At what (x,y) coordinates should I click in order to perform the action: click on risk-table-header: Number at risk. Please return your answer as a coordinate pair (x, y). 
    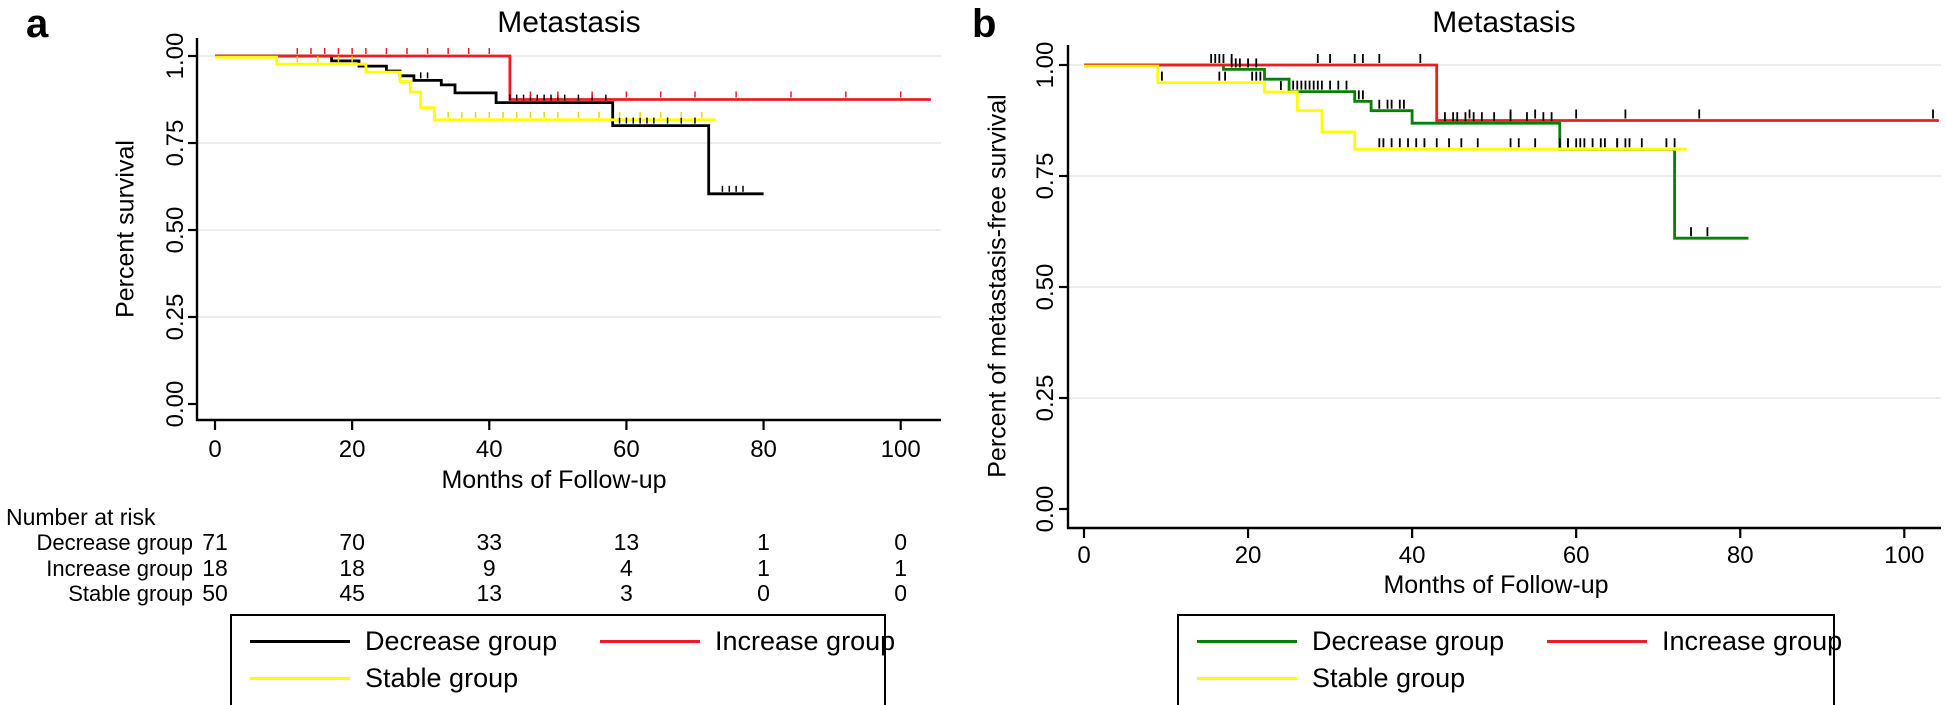
    Looking at the image, I should click on (81, 517).